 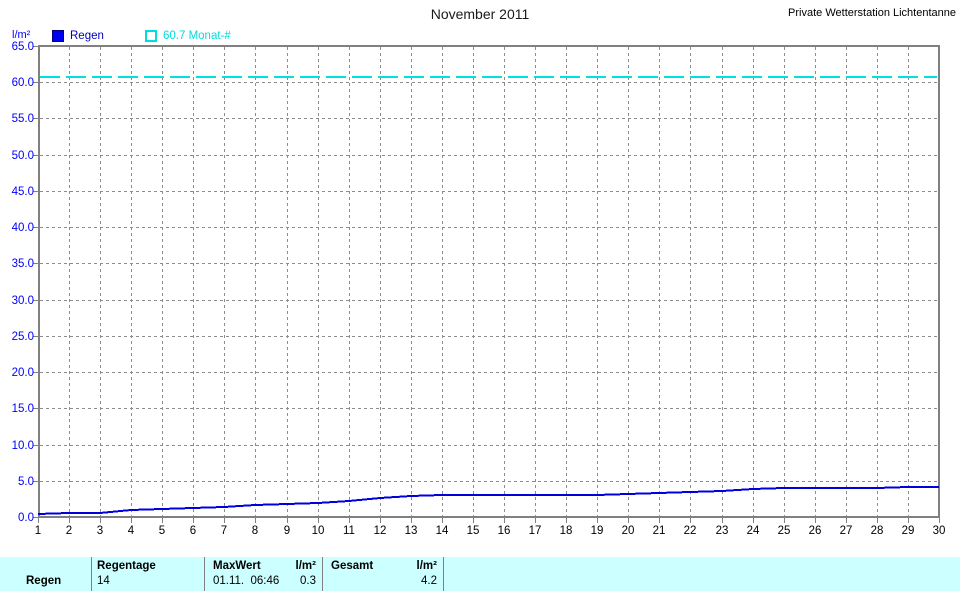 I want to click on x-tick-label: 11, so click(x=349, y=531).